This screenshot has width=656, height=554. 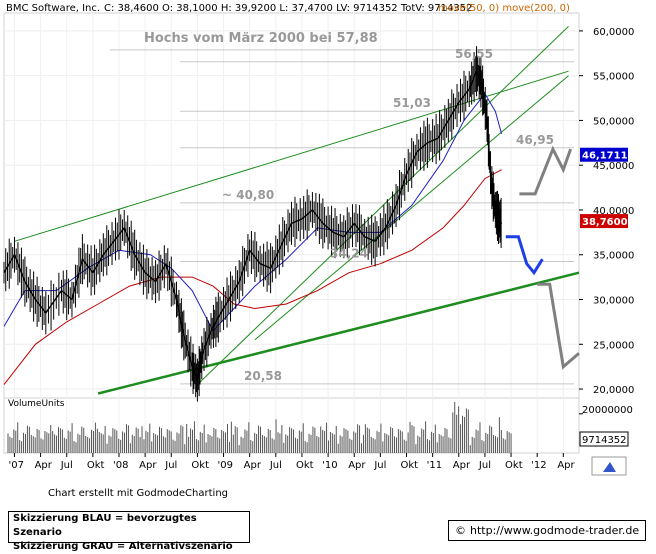 I want to click on x-tick-label: '09, so click(x=225, y=465).